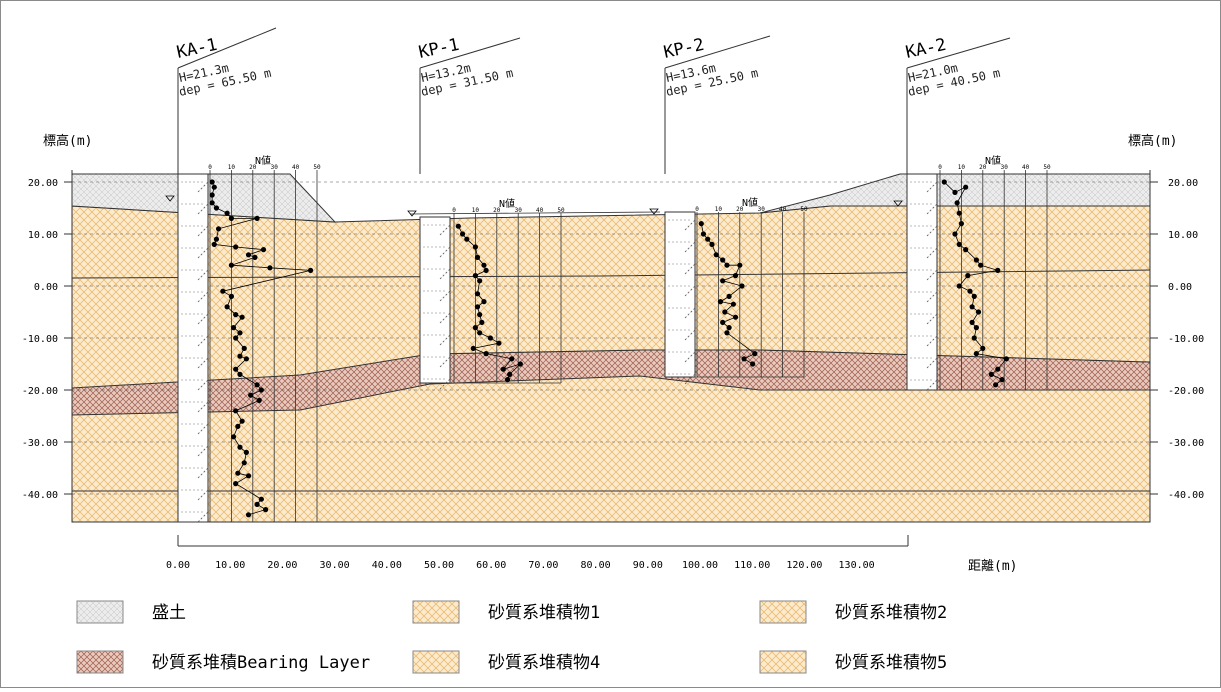  What do you see at coordinates (40, 391) in the screenshot?
I see `y-tick-label-left: -20.00` at bounding box center [40, 391].